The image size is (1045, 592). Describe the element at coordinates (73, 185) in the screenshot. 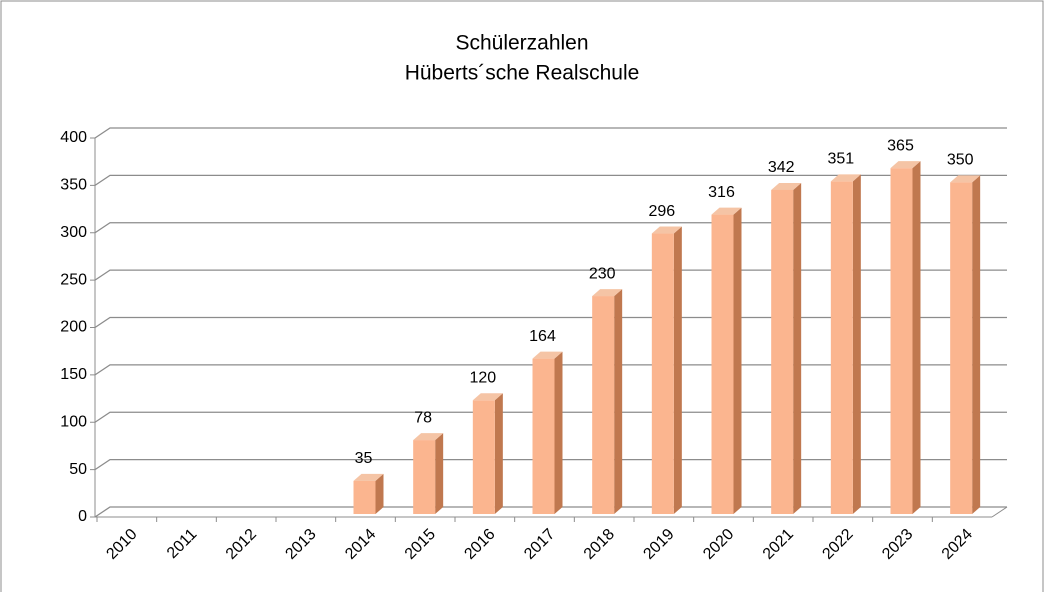

I see `y-tick-label: 350` at that location.